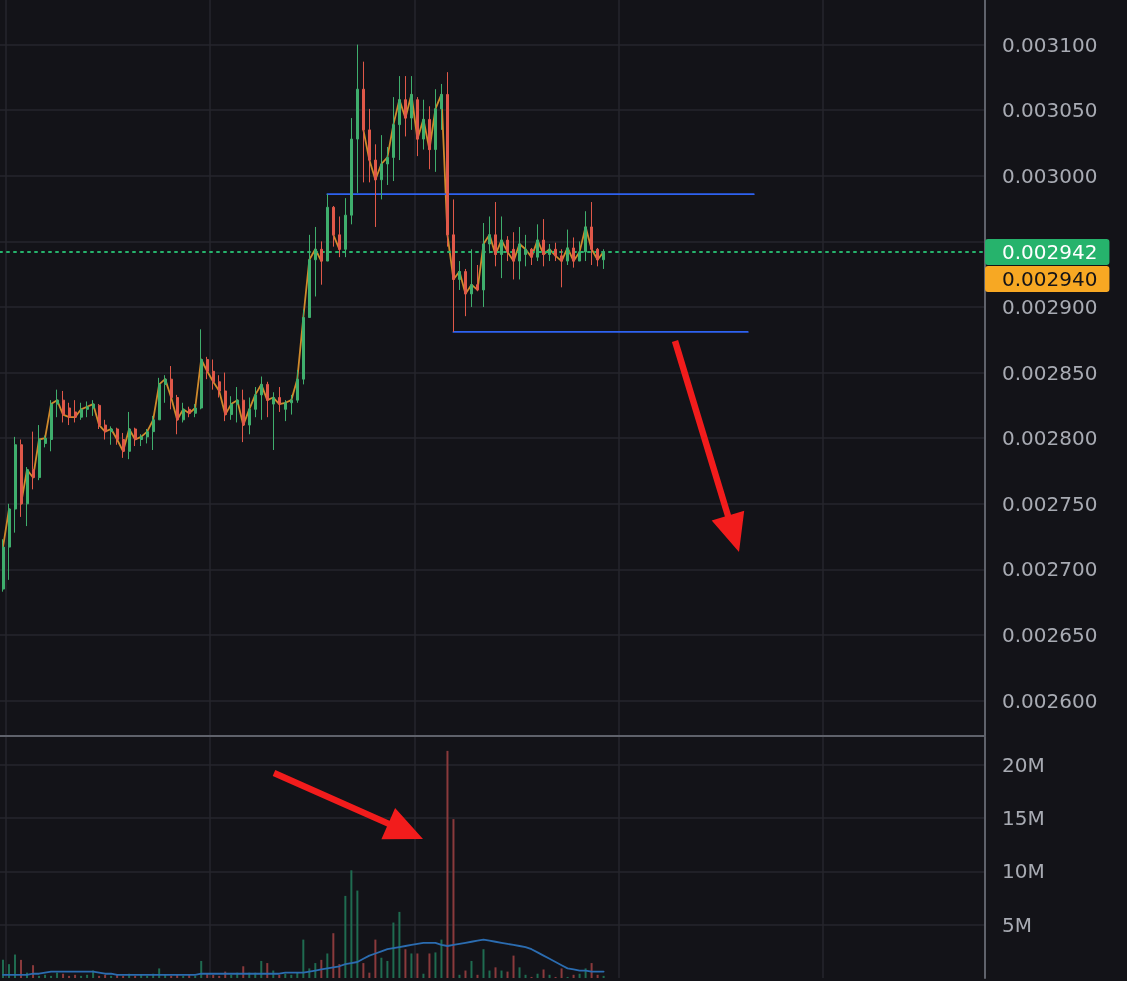 The width and height of the screenshot is (1127, 981). What do you see at coordinates (1050, 306) in the screenshot?
I see `y-tick-label: 0.002900` at bounding box center [1050, 306].